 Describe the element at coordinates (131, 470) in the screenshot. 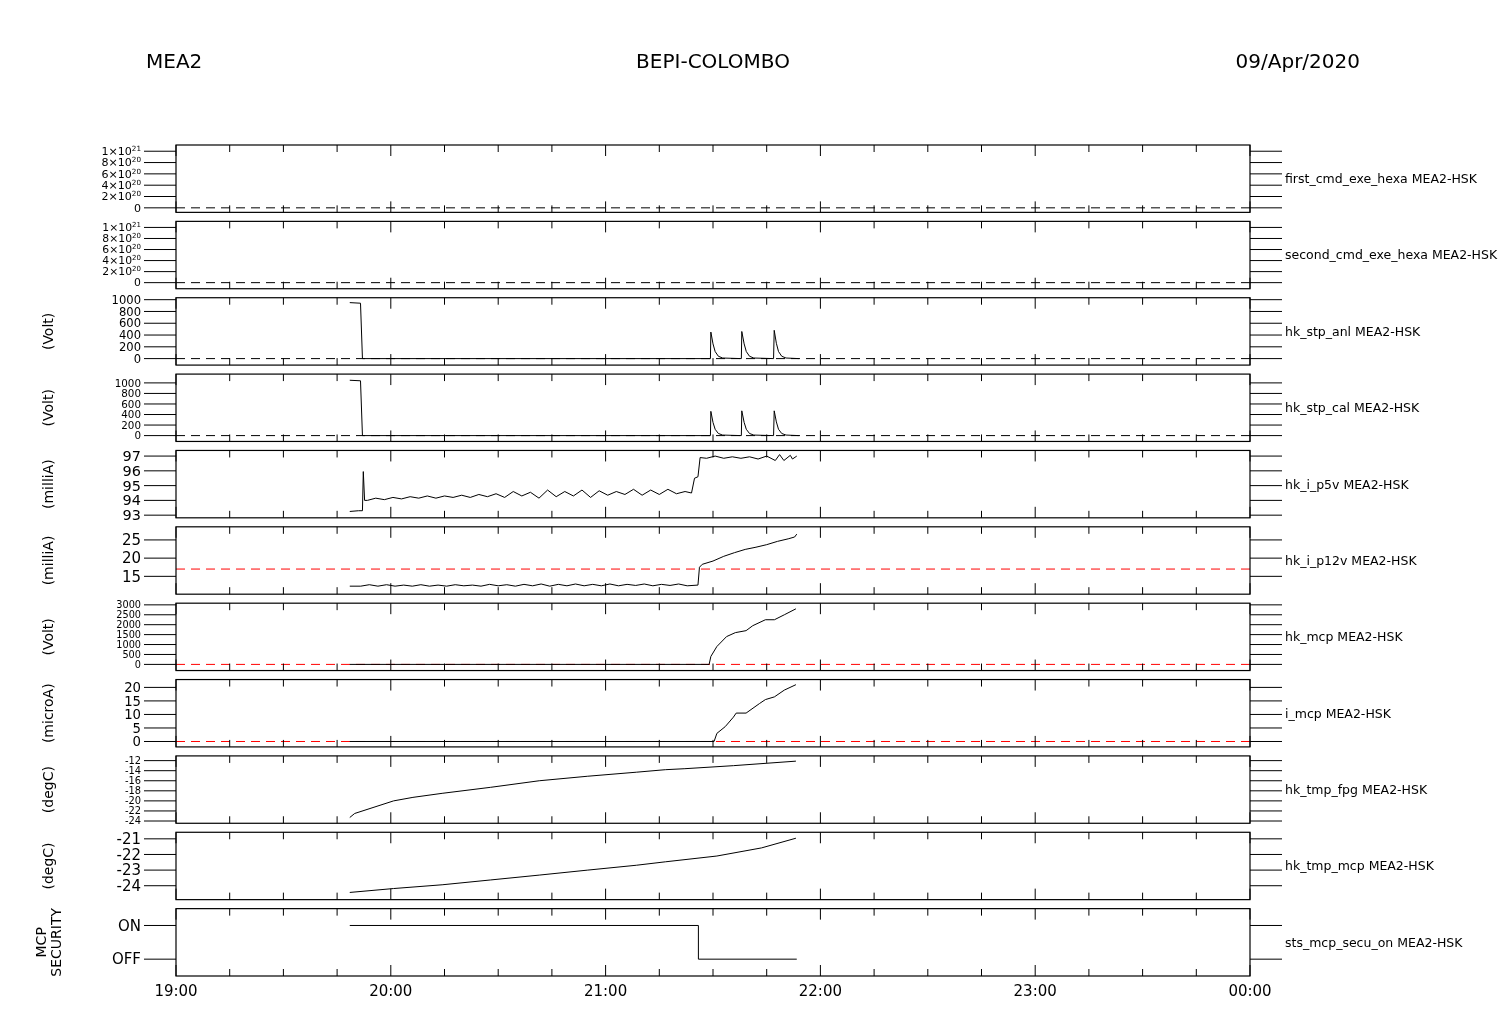

I see `y-tick-label: 96` at that location.